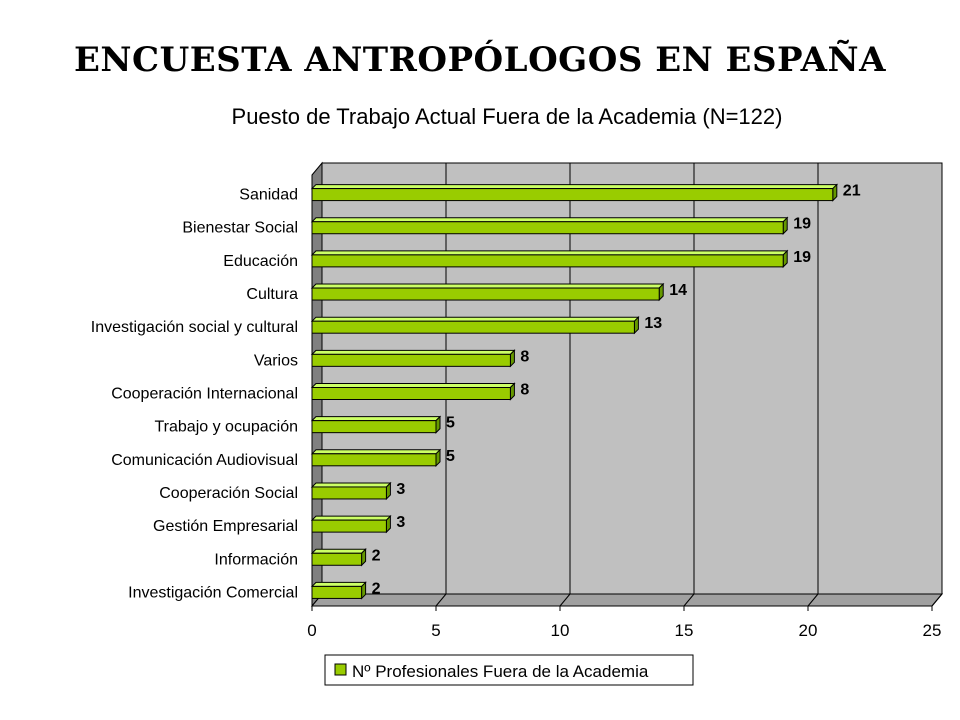 The image size is (960, 720). I want to click on x-tick-label: 10, so click(560, 630).